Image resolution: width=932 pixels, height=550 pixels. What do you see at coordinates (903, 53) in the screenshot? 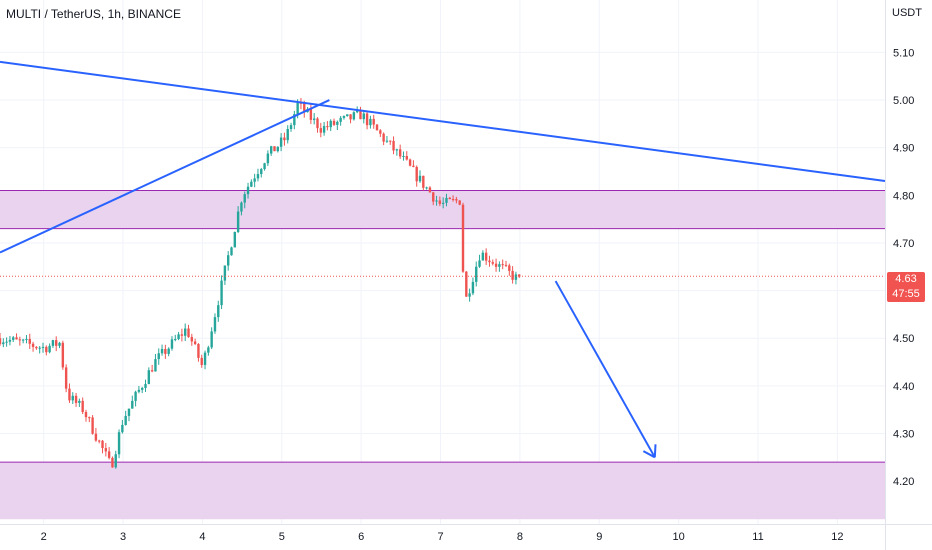
I see `y-tick-label: 5.10` at bounding box center [903, 53].